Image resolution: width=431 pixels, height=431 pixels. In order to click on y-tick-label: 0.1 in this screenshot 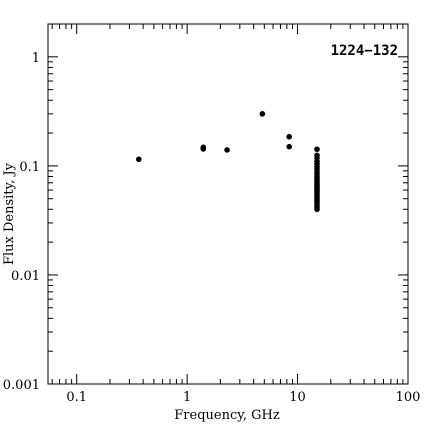, I will do `click(29, 167)`.